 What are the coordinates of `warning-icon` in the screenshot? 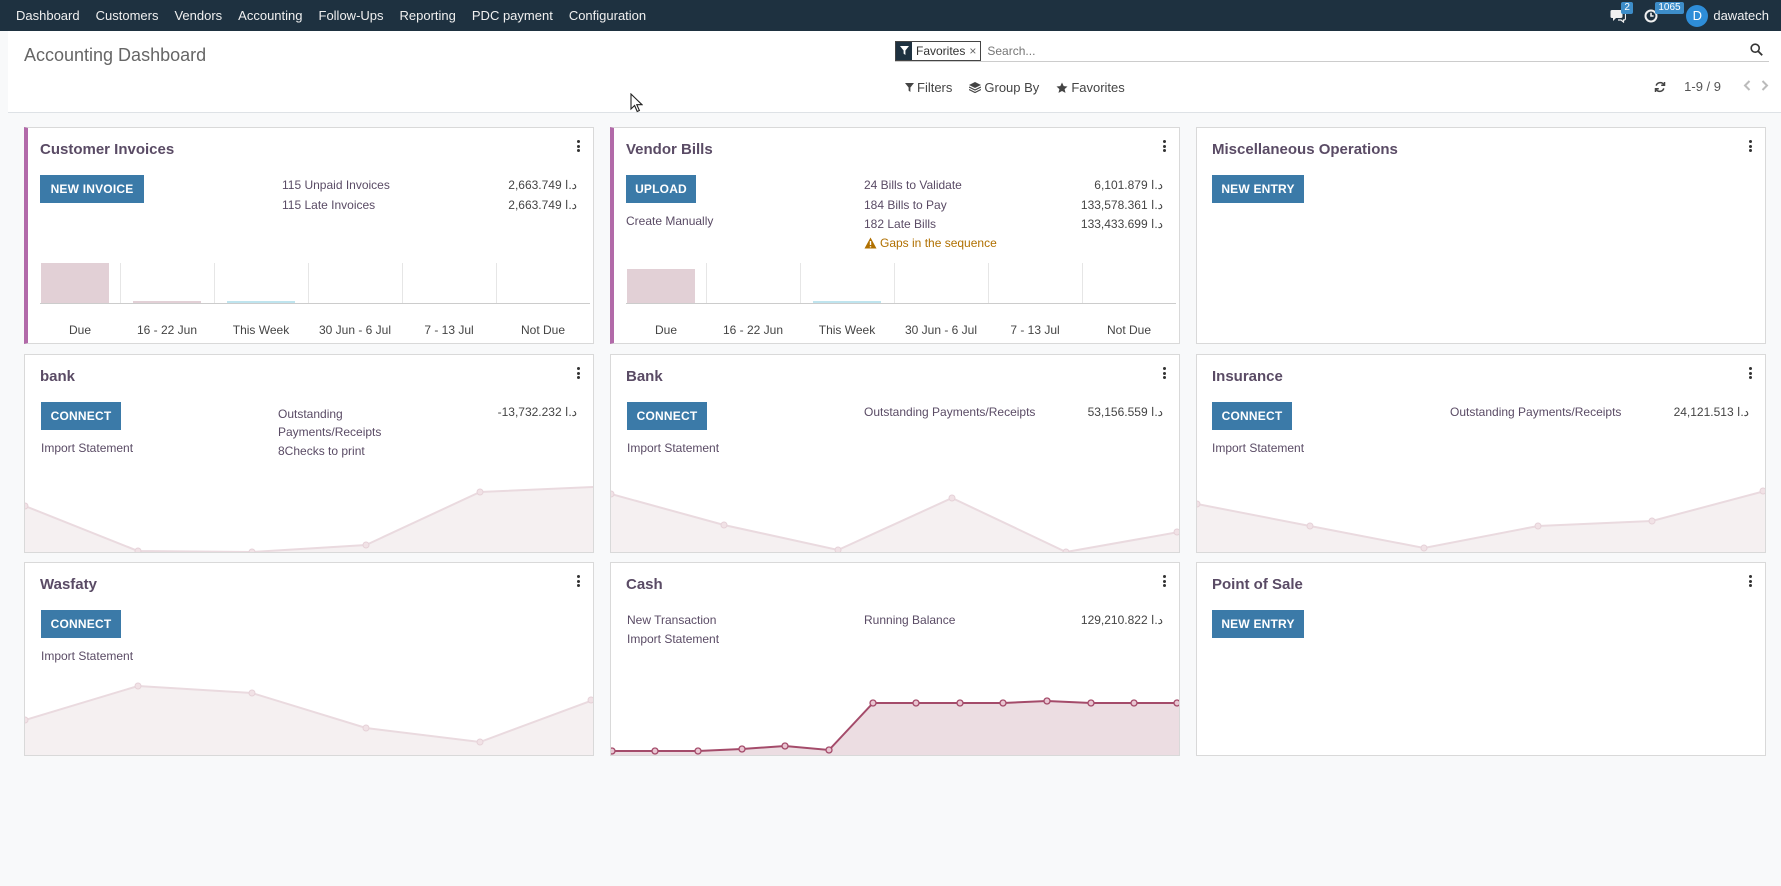 It's located at (870, 243).